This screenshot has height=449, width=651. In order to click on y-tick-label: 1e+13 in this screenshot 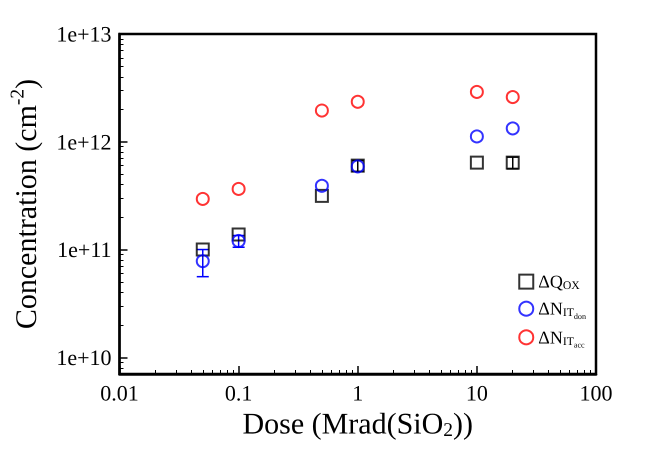, I will do `click(84, 34)`.